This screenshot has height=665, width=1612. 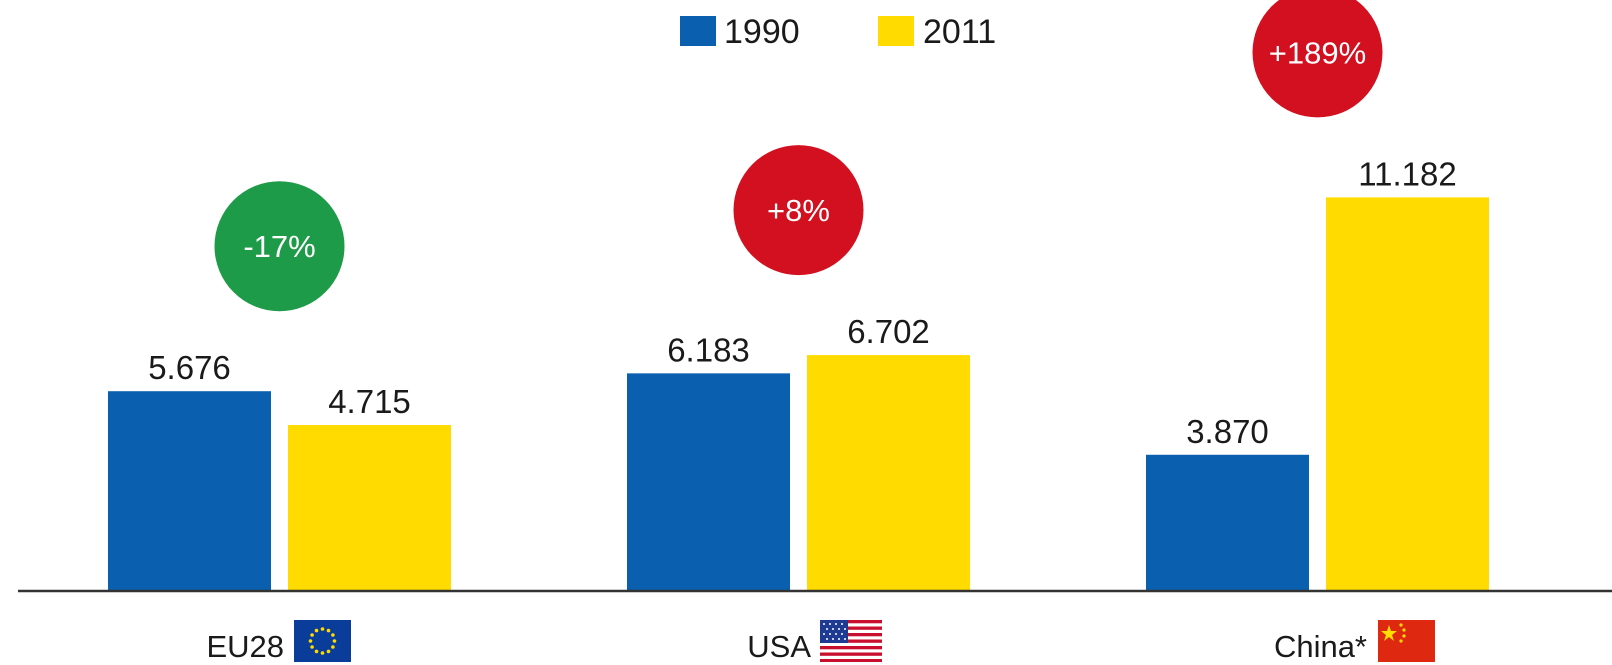 I want to click on bar-china-1990, so click(x=1227, y=522).